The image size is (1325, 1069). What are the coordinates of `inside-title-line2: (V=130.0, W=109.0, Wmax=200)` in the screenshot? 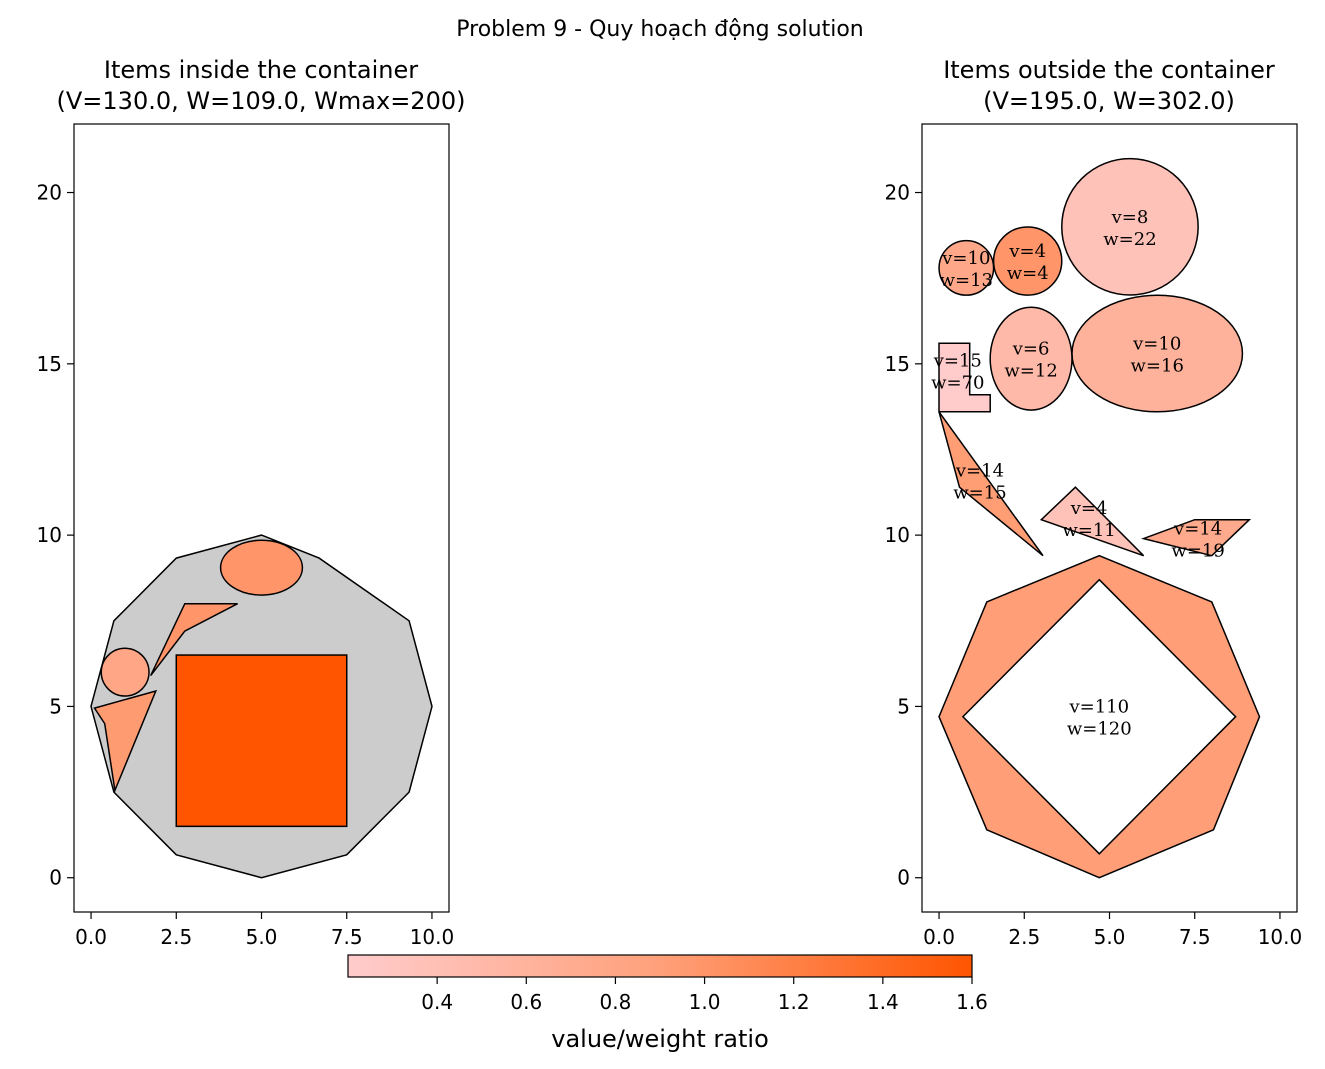 It's located at (261, 101).